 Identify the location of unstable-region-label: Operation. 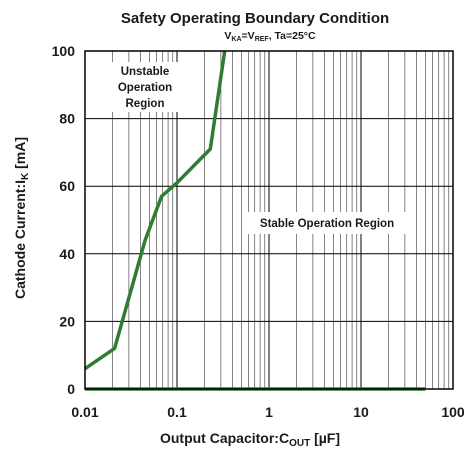
(145, 88).